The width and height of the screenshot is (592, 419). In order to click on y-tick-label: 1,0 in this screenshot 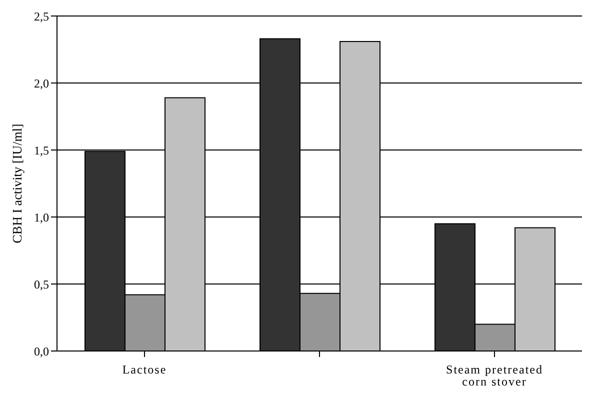, I will do `click(41, 217)`.